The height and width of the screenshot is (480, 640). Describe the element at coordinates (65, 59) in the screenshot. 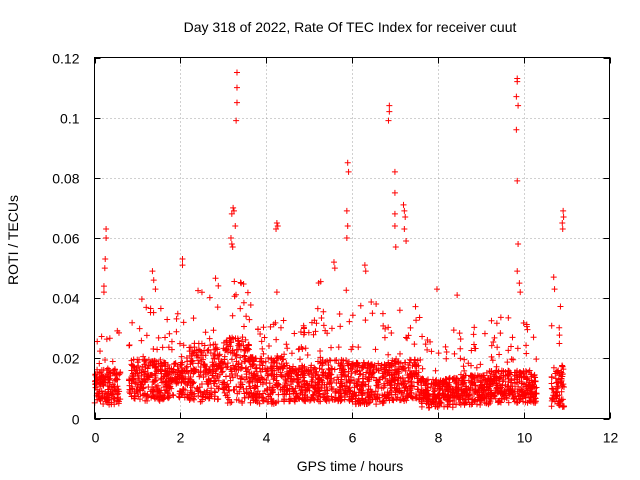

I see `y-tick-label: 0.12` at that location.